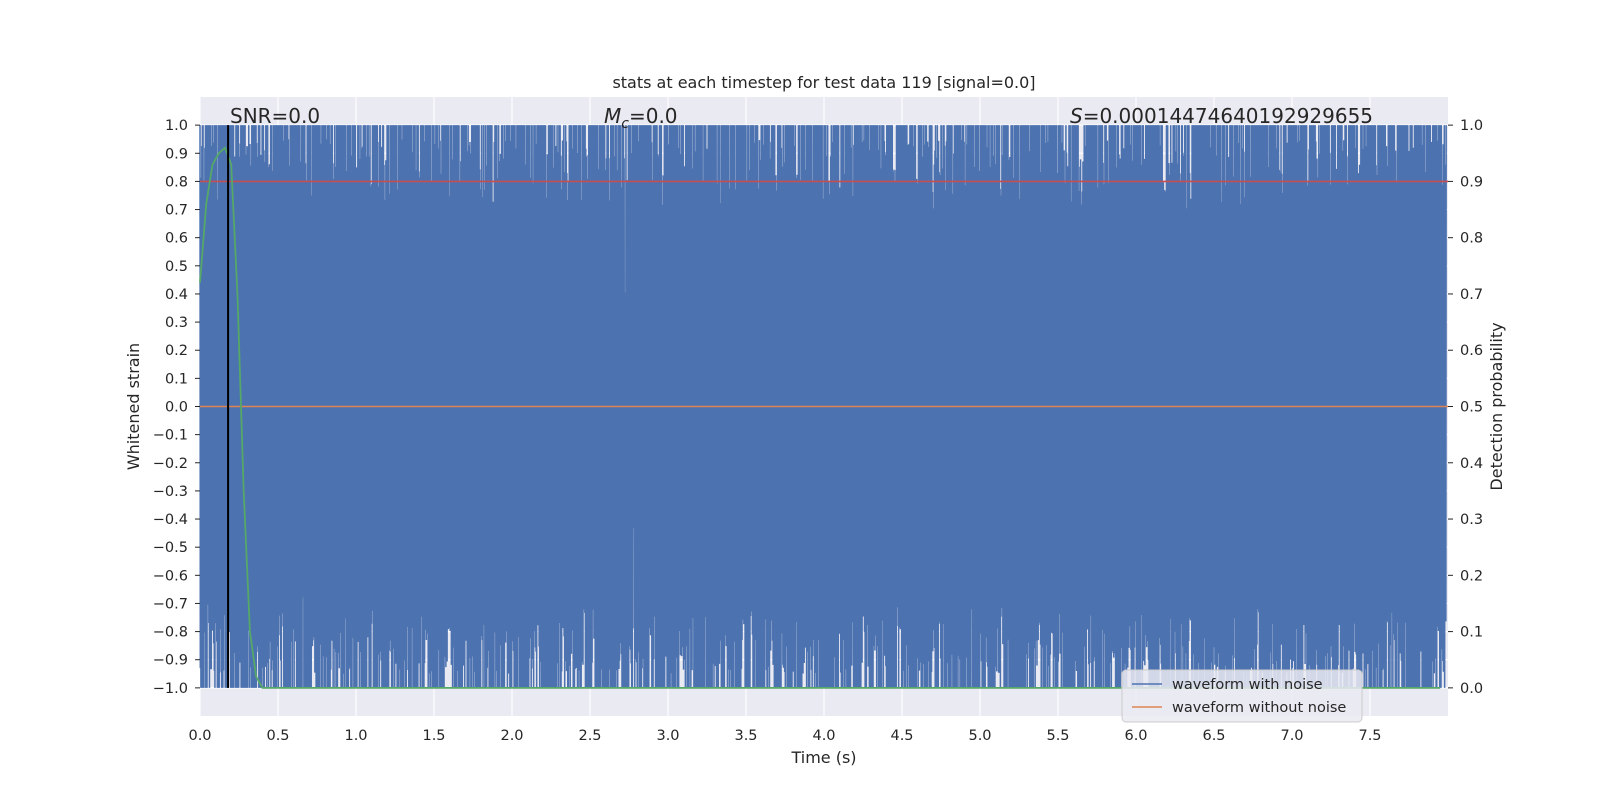  Describe the element at coordinates (170, 661) in the screenshot. I see `y-tick-label: −0.9` at that location.